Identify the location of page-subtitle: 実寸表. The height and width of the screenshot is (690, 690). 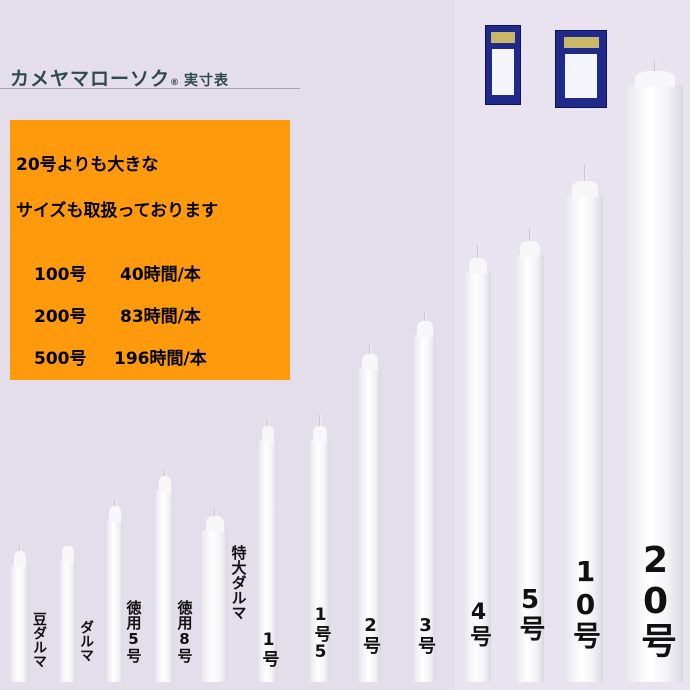
(207, 81).